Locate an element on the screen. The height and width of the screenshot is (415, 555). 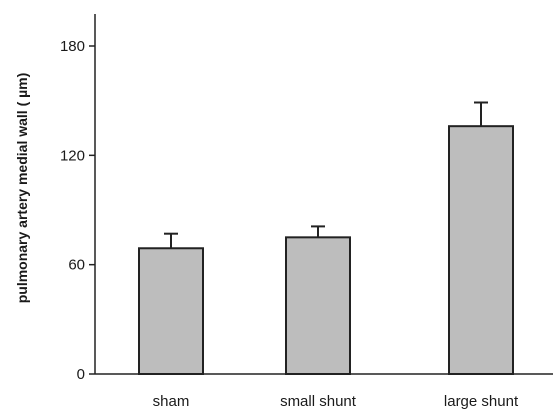
y-tick-label: 60 is located at coordinates (76, 265).